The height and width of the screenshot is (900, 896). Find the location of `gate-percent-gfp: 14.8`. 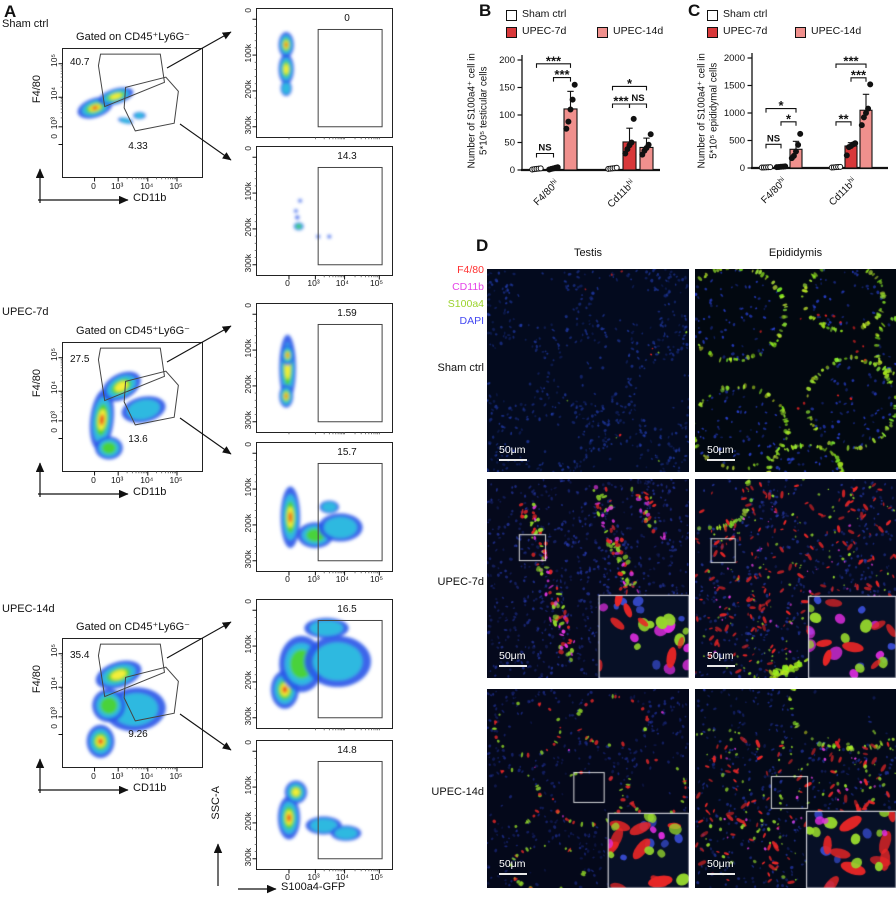

gate-percent-gfp: 14.8 is located at coordinates (347, 750).